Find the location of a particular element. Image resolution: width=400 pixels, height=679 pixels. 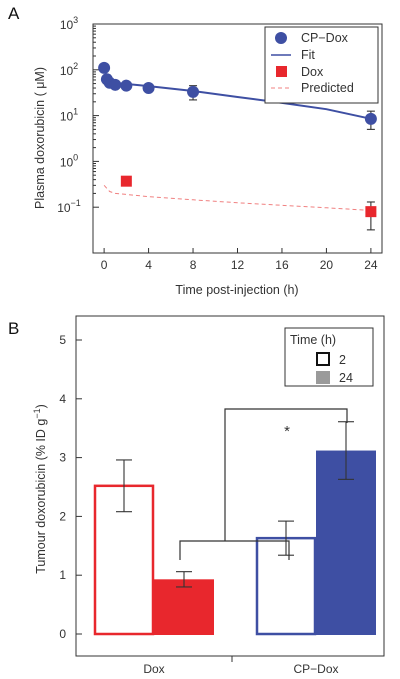

panel-b-legend: Time (h) 2 24 is located at coordinates (329, 357).